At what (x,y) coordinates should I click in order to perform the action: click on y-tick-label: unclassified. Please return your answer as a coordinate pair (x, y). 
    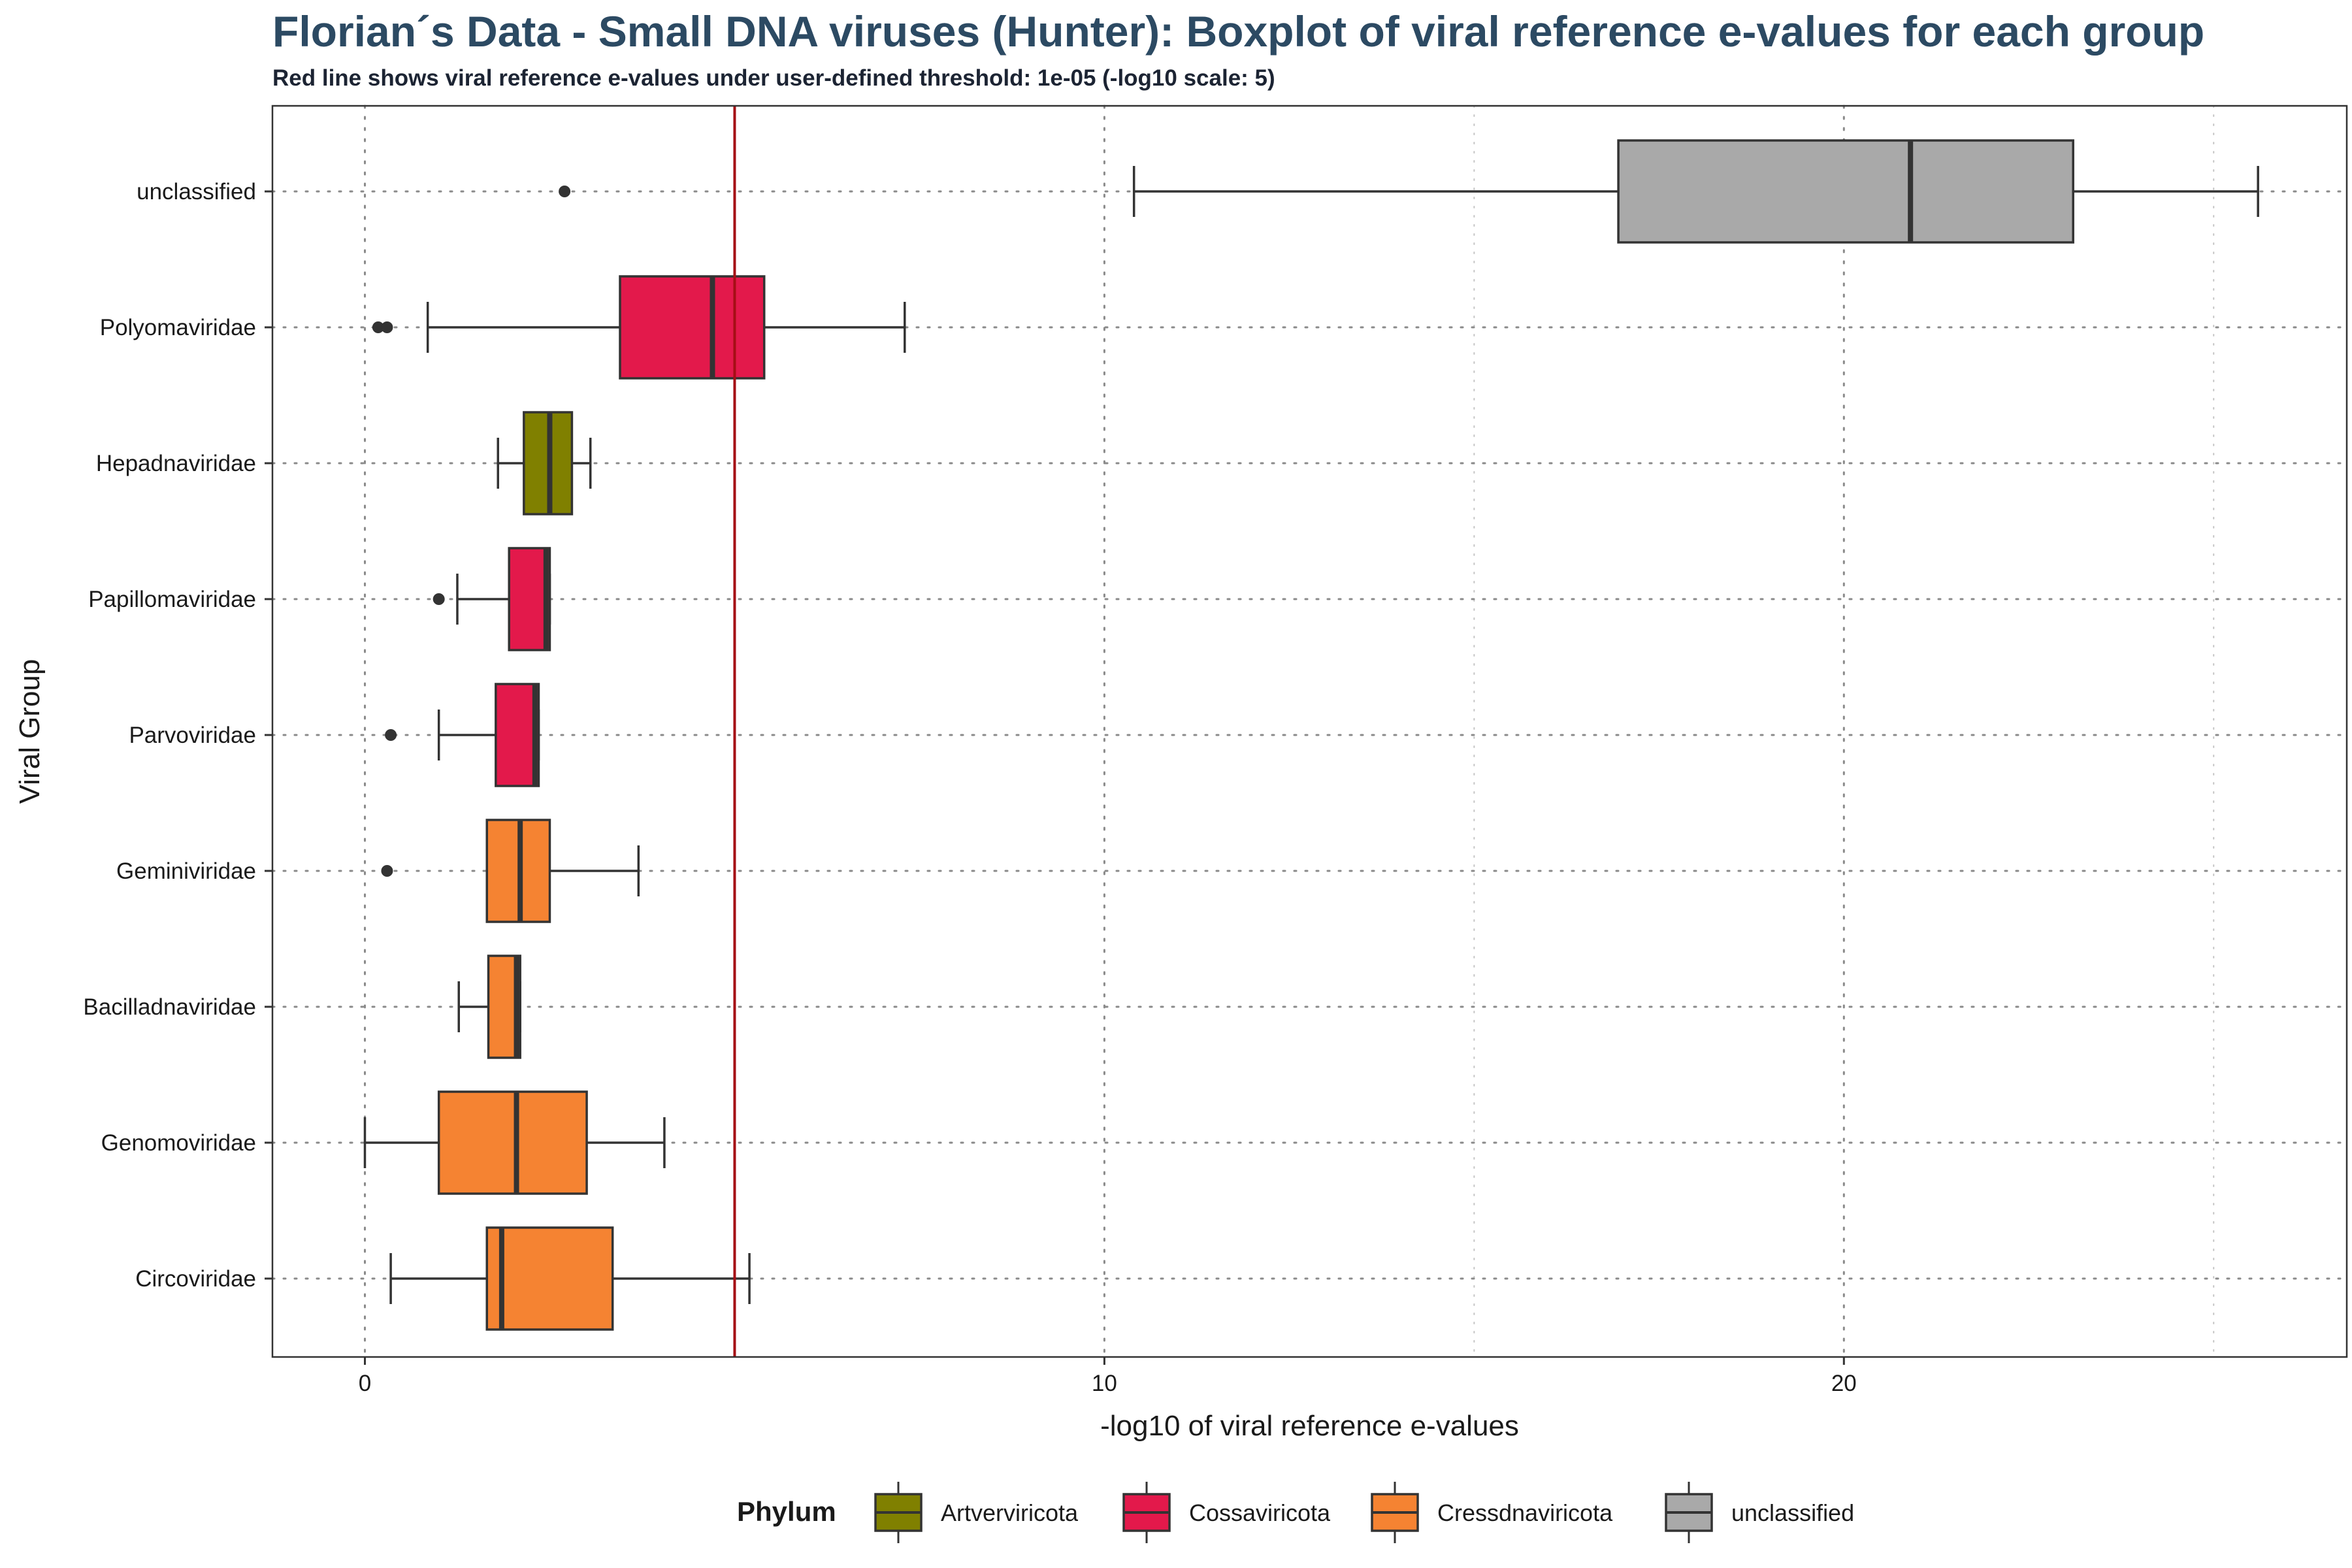
    Looking at the image, I should click on (196, 191).